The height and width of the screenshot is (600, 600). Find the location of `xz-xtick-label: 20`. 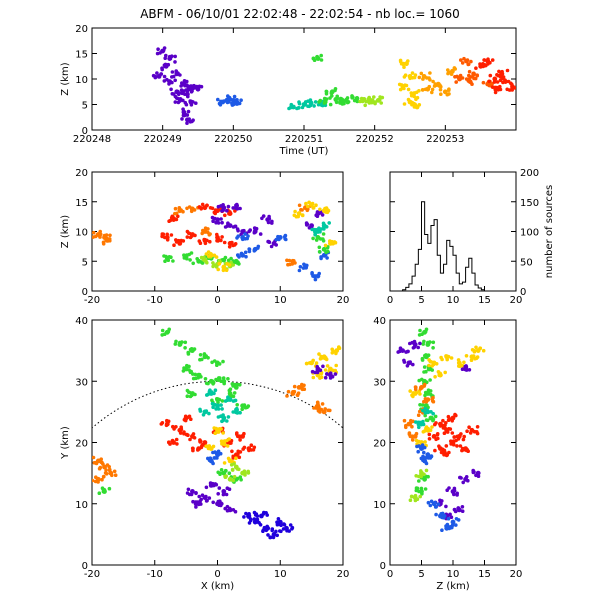

xz-xtick-label: 20 is located at coordinates (343, 300).